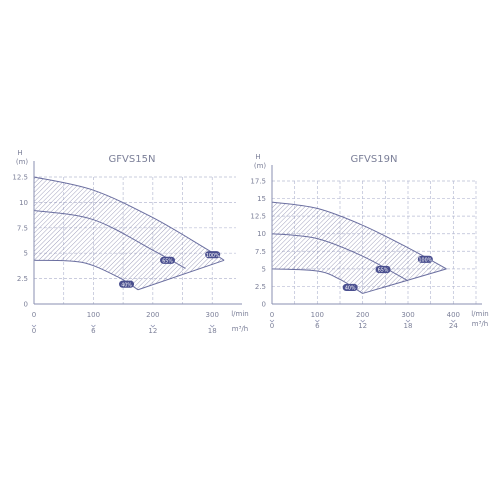 The width and height of the screenshot is (500, 504). What do you see at coordinates (261, 199) in the screenshot?
I see `y-tick-label: 15` at bounding box center [261, 199].